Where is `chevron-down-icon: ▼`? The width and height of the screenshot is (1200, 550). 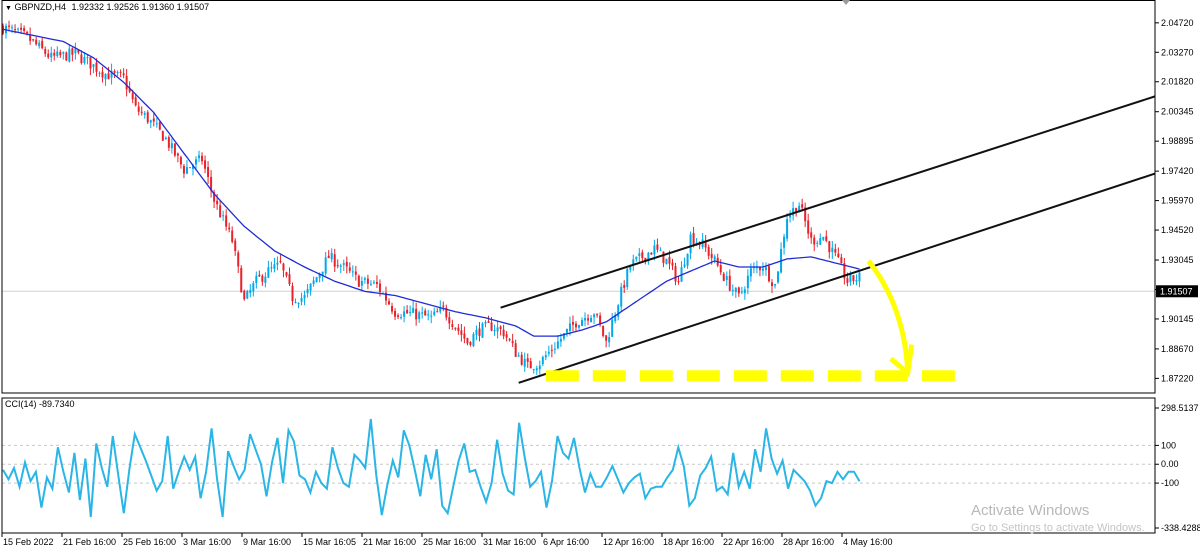
chevron-down-icon: ▼ is located at coordinates (8, 8).